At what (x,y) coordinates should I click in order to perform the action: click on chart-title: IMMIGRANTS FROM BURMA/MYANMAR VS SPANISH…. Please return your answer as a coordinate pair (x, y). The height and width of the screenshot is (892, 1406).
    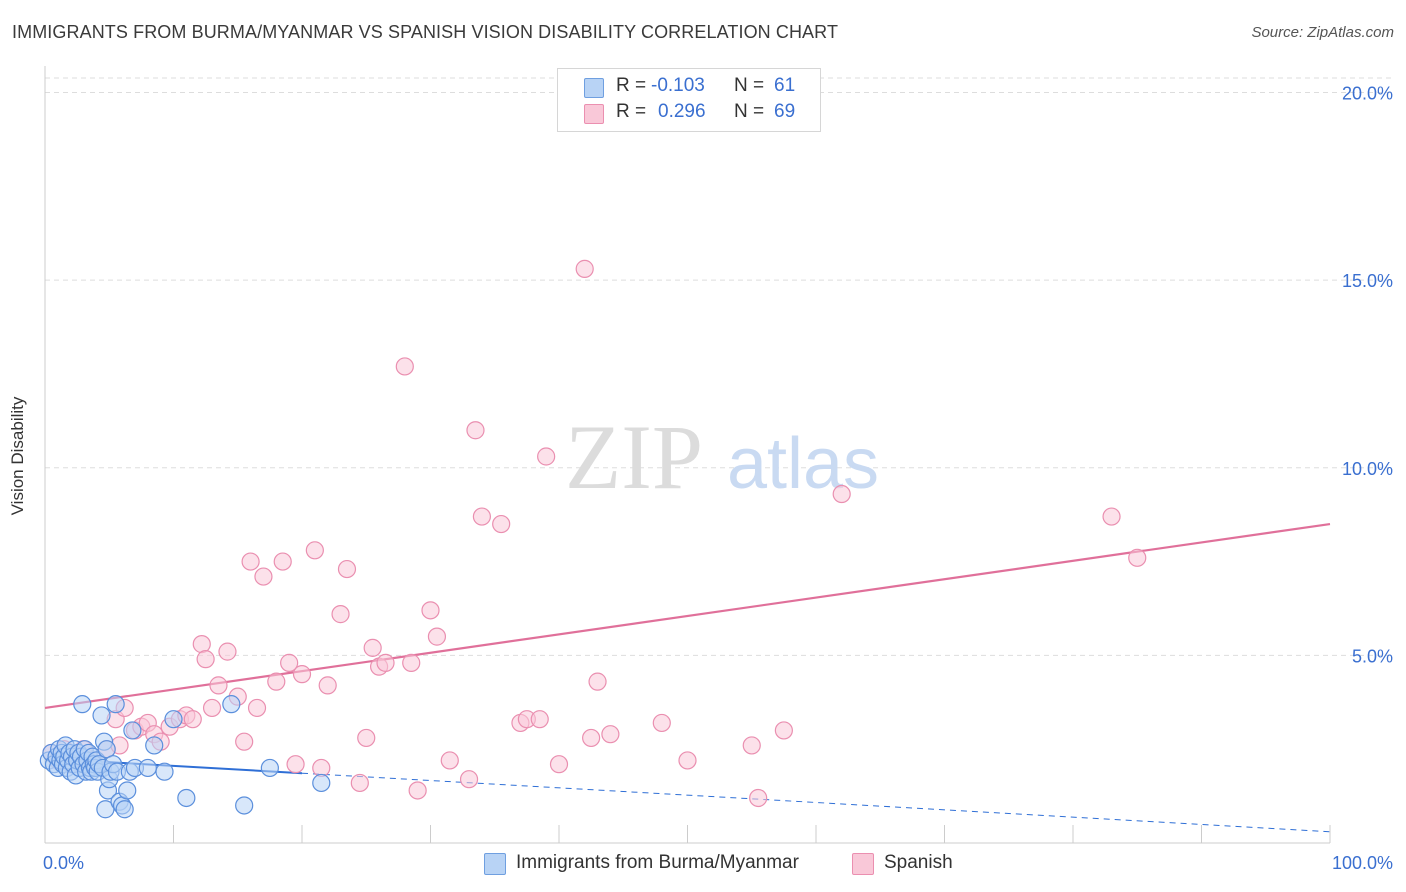
    Looking at the image, I should click on (425, 32).